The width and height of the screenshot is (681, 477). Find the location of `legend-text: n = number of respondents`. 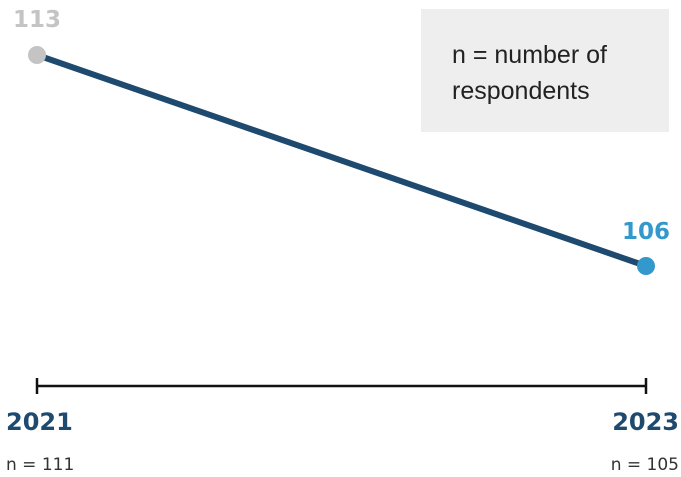

legend-text: n = number of respondents is located at coordinates (529, 73).